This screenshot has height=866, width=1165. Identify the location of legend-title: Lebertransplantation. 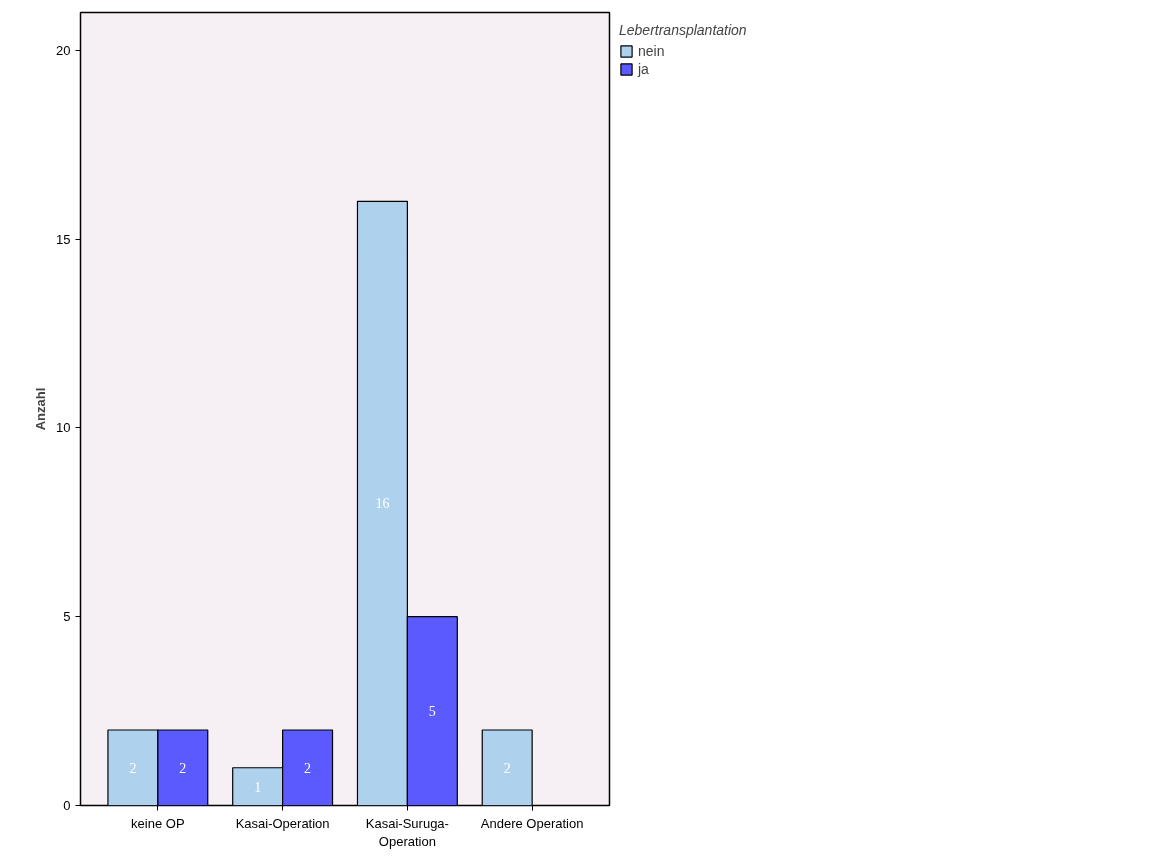
(683, 30).